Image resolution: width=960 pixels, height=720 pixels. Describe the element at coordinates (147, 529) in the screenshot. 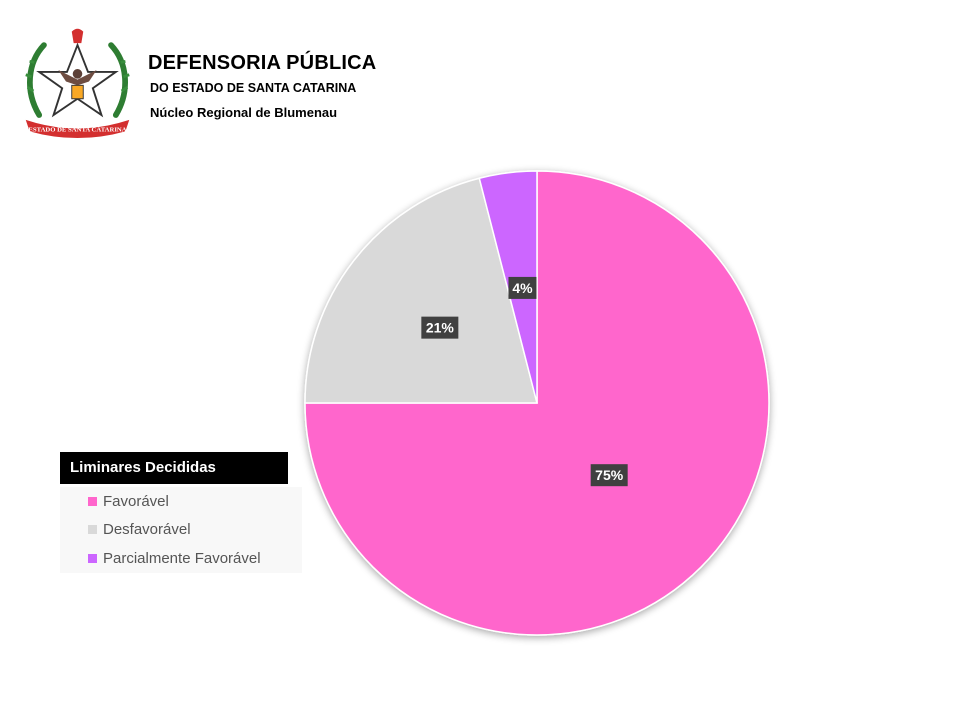

I see `legend-label: Desfavorável` at that location.